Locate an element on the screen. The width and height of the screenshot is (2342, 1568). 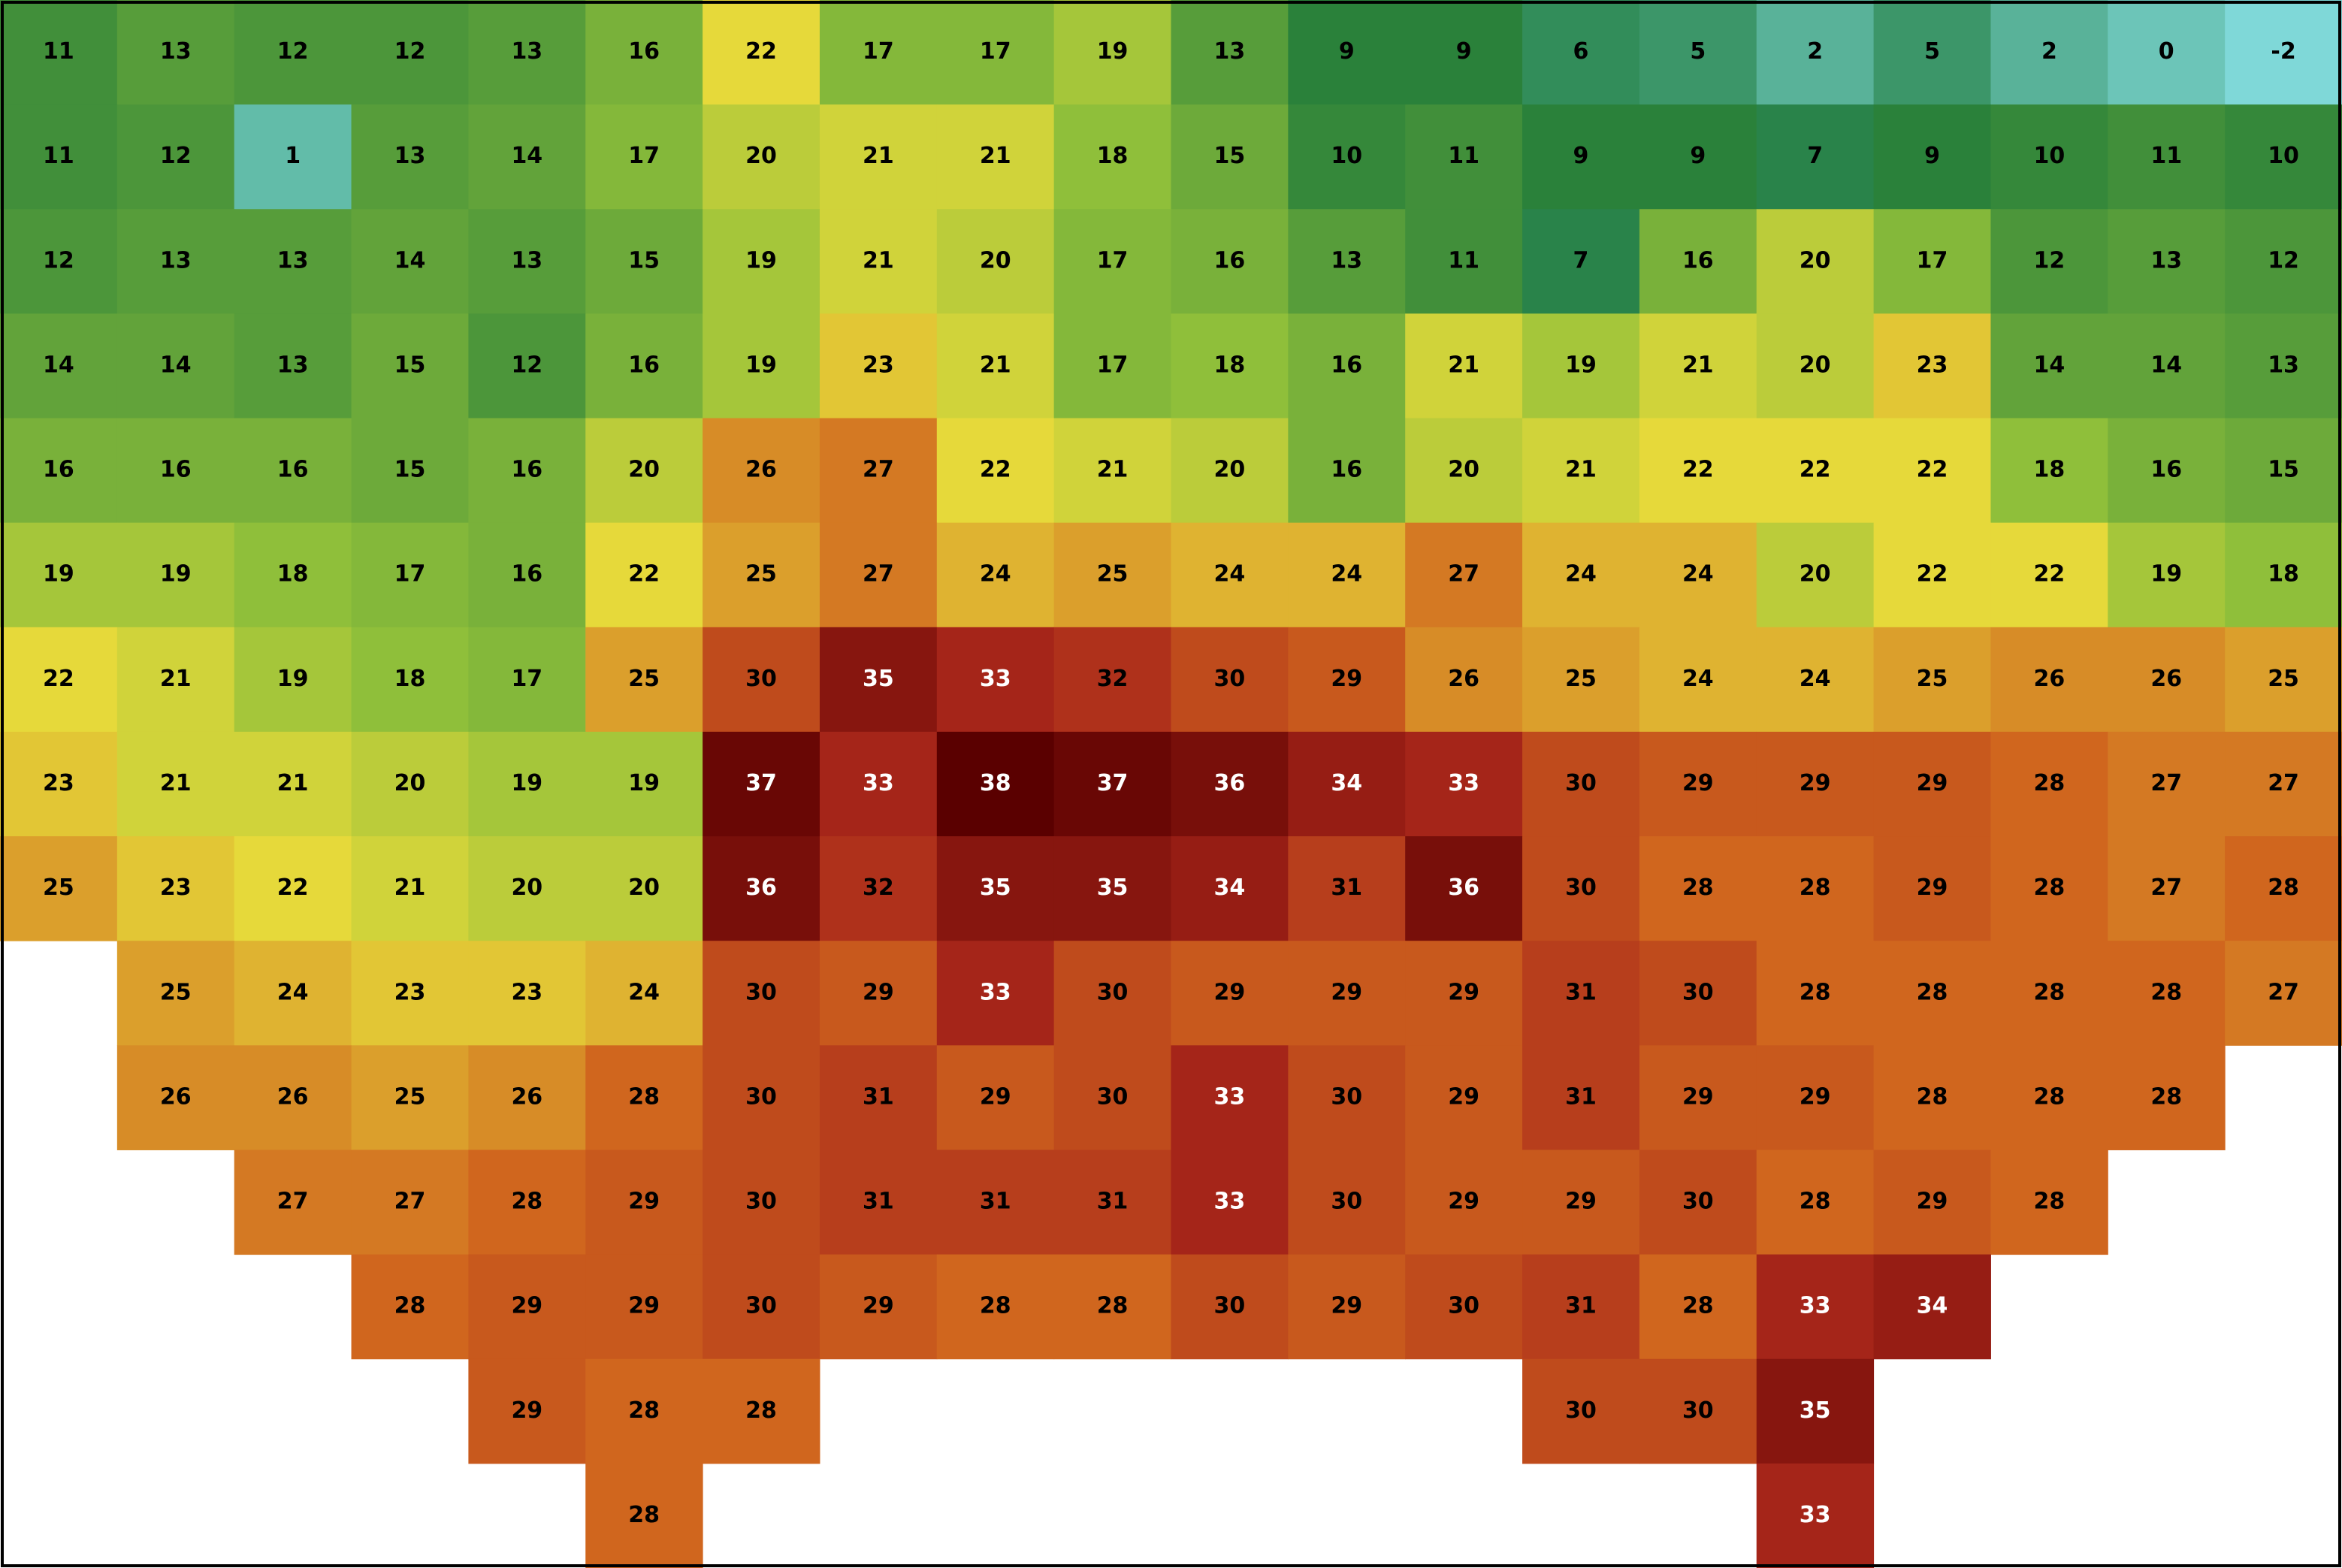
temperature-label: 9 is located at coordinates (1464, 52).